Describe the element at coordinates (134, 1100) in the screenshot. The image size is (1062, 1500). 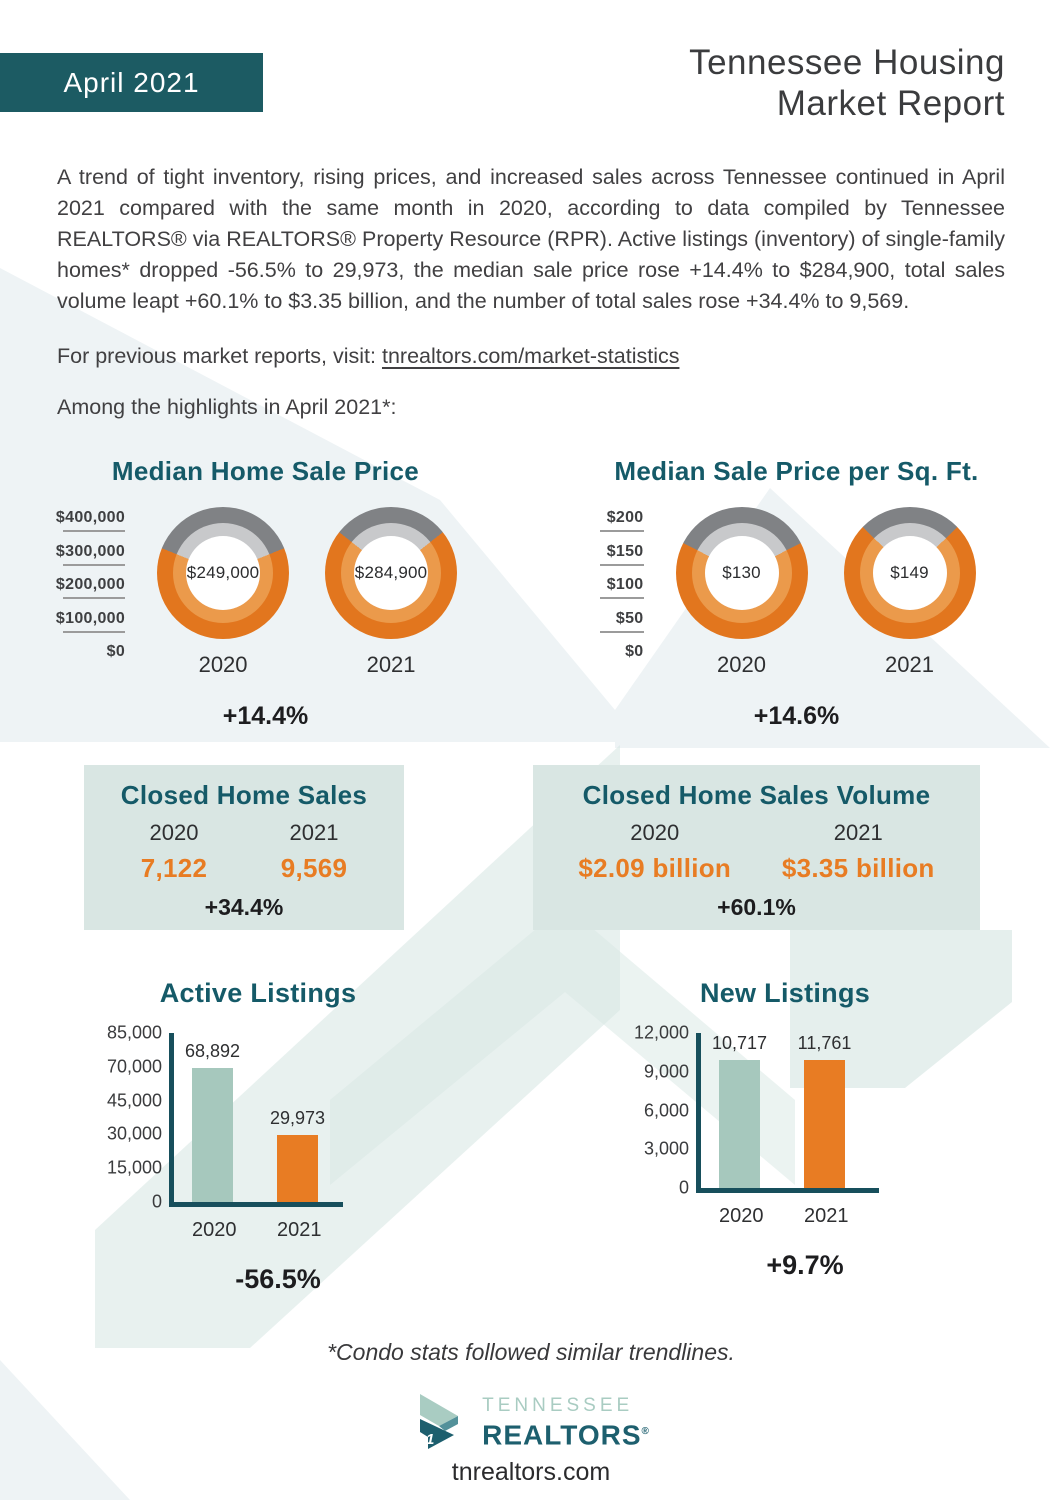
I see `y-axis-tick-label: 45,000` at that location.